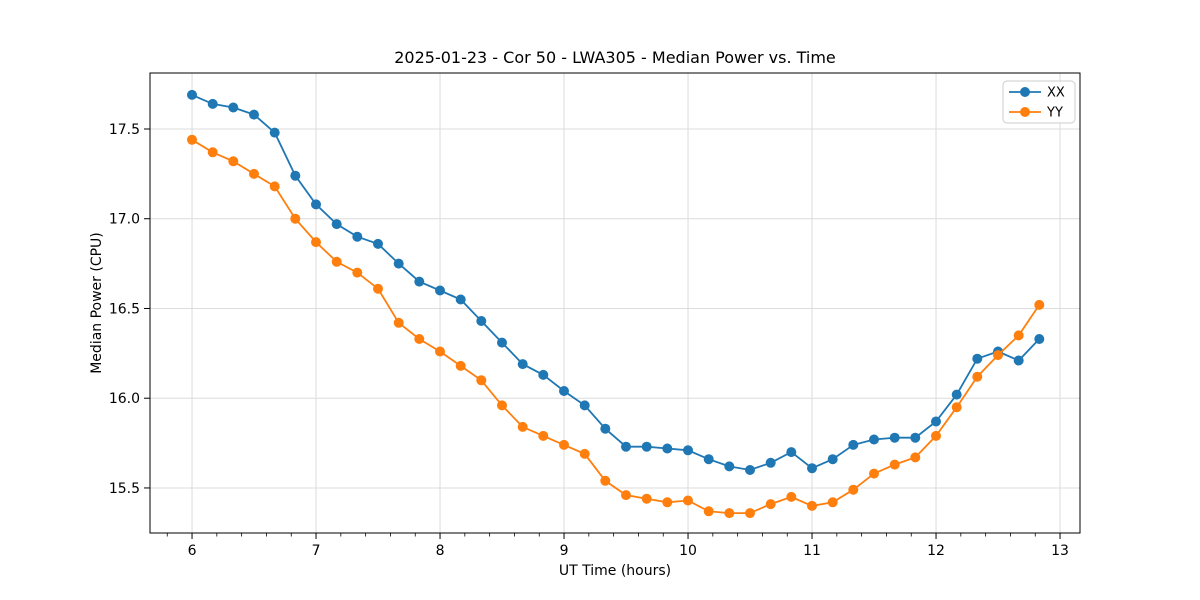  I want to click on x-tick-label: 11, so click(812, 551).